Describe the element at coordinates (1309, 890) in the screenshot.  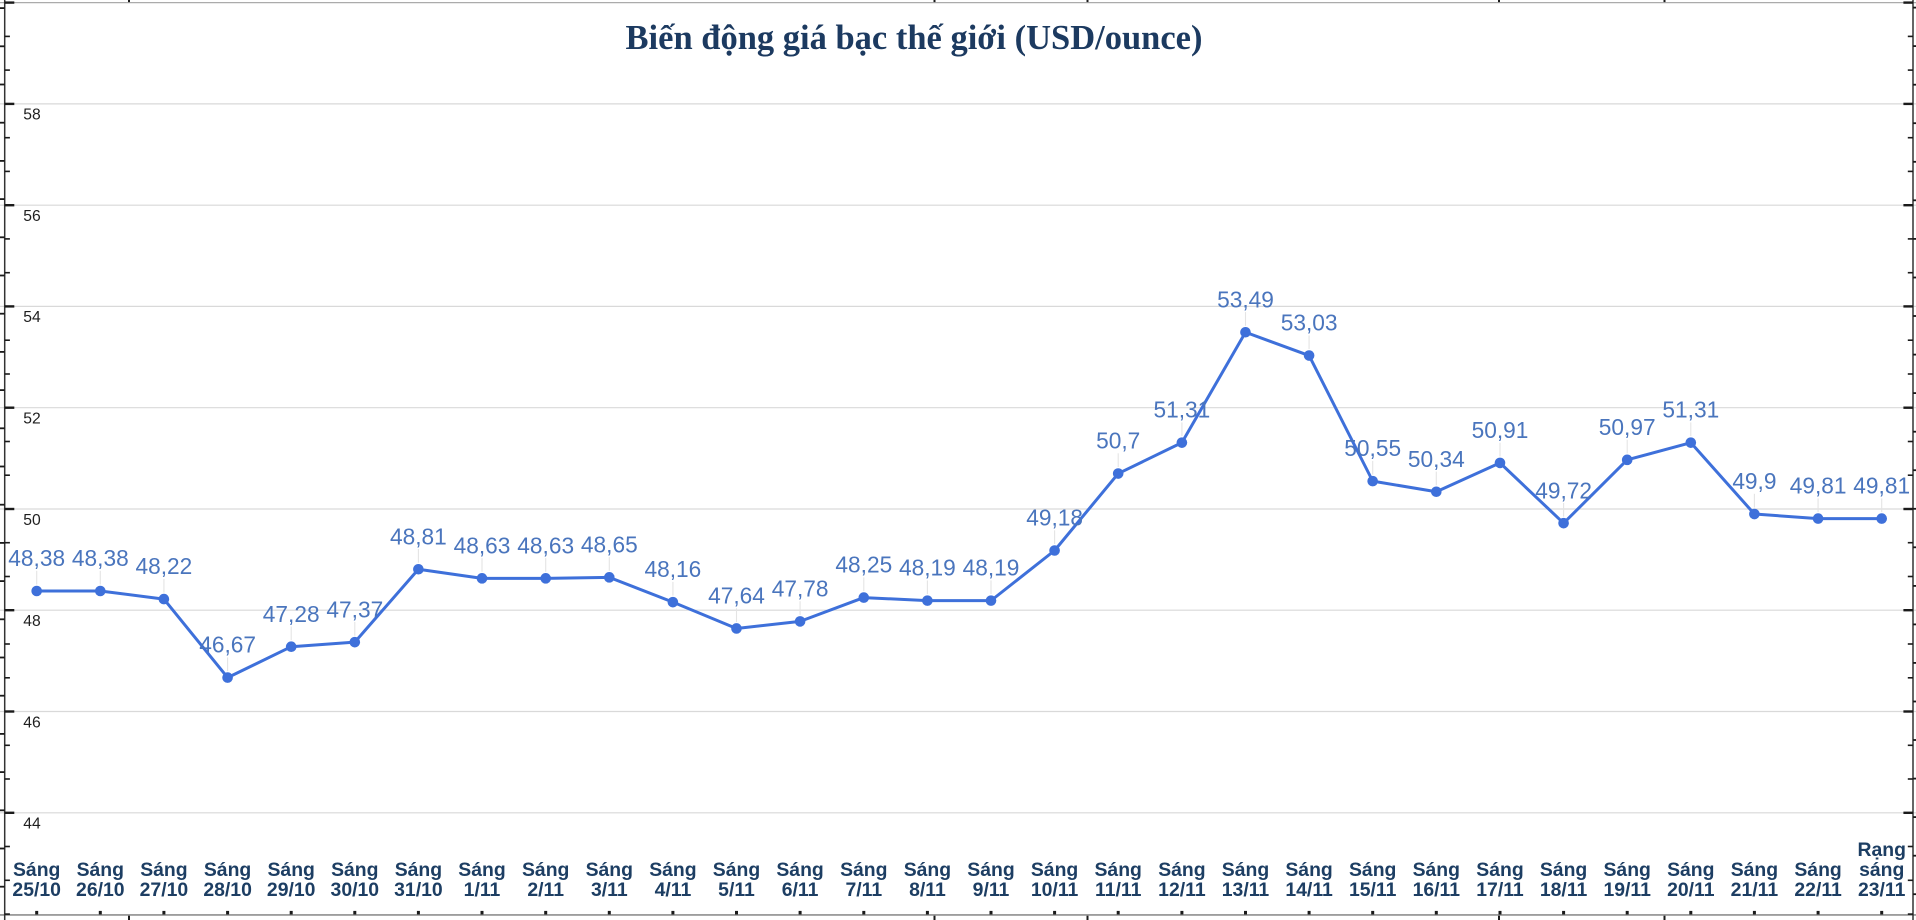
I see `svg-text: 14/11` at that location.